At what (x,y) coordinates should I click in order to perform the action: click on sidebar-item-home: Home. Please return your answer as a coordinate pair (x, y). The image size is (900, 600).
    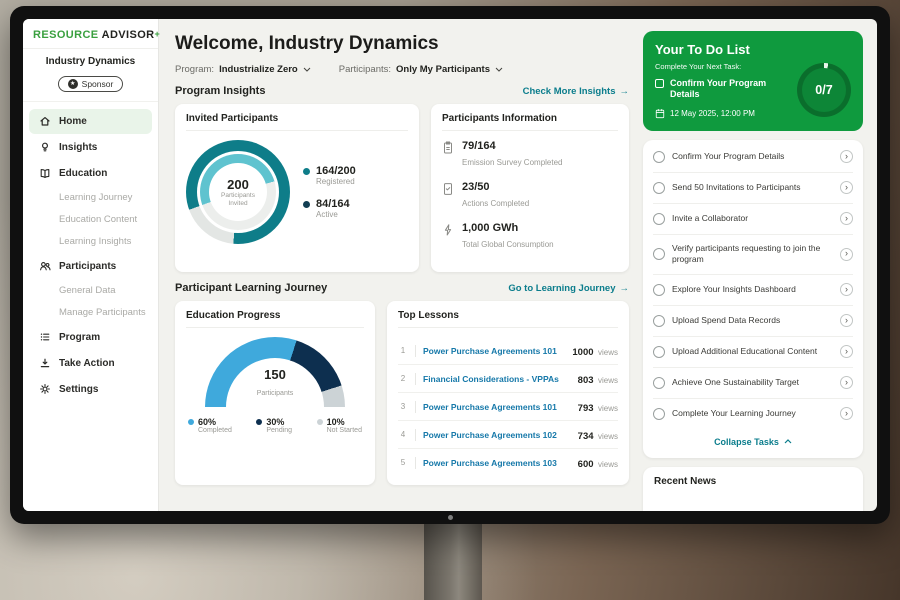
    Looking at the image, I should click on (90, 121).